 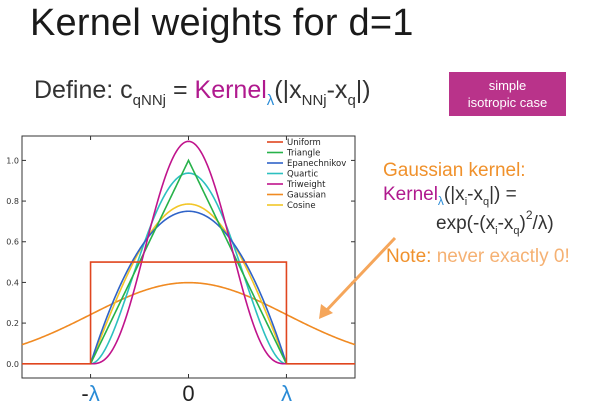 What do you see at coordinates (286, 392) in the screenshot?
I see `x-tick-label: λ` at bounding box center [286, 392].